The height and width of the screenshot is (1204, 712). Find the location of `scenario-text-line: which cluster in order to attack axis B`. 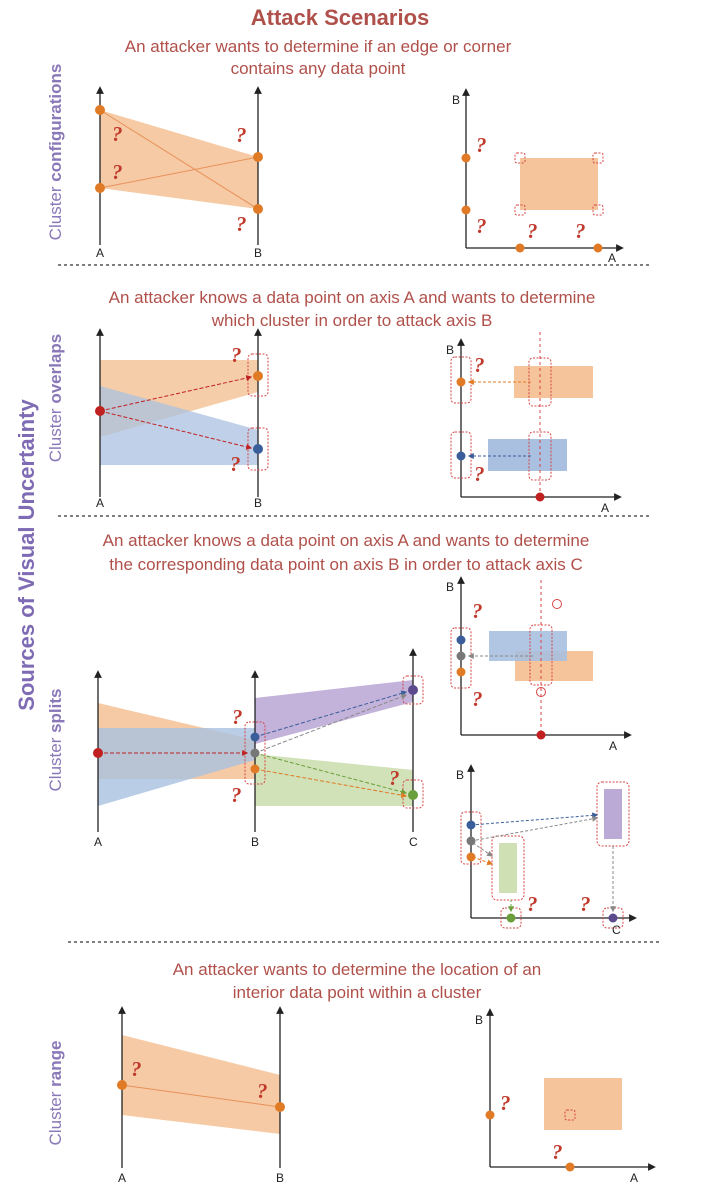

scenario-text-line: which cluster in order to attack axis B is located at coordinates (352, 320).